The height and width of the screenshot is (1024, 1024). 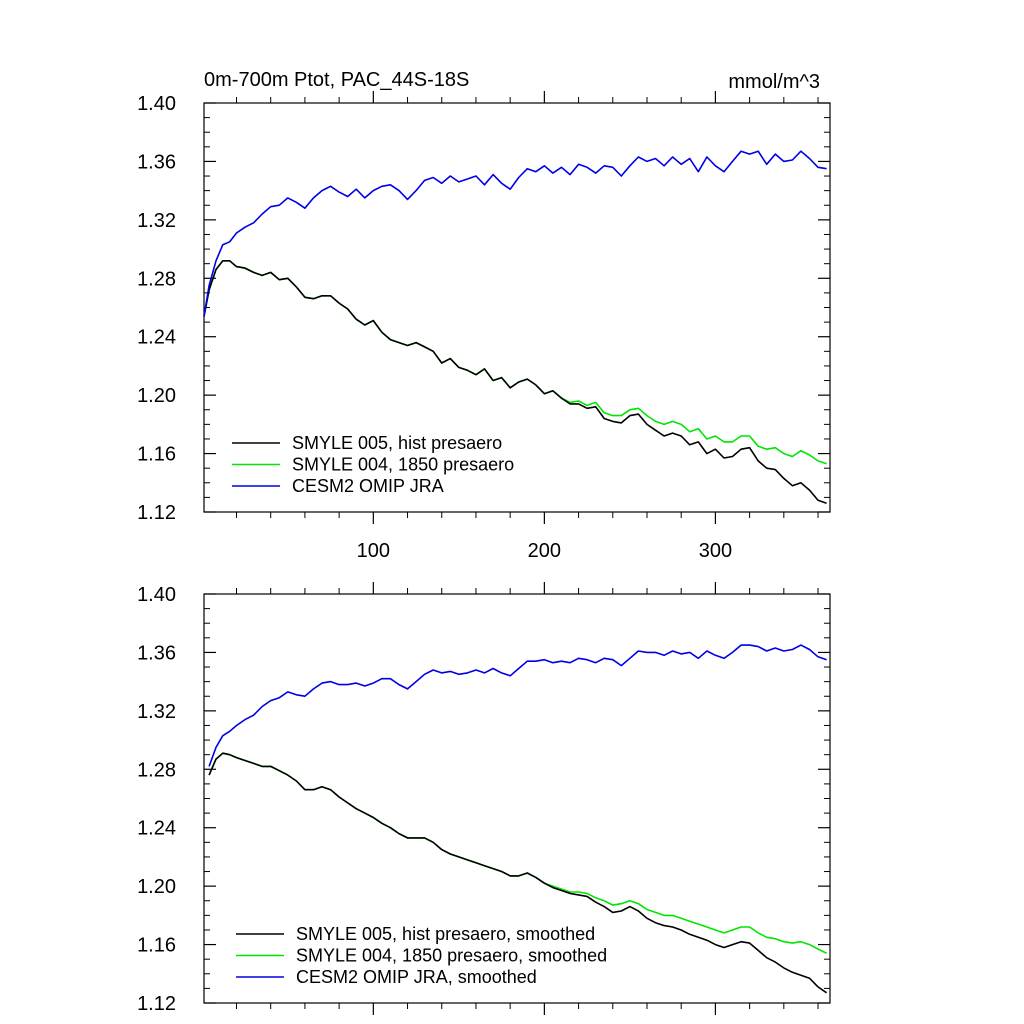 I want to click on legend-label: SMYLE 005, hist presaero, smoothed, so click(x=445, y=934).